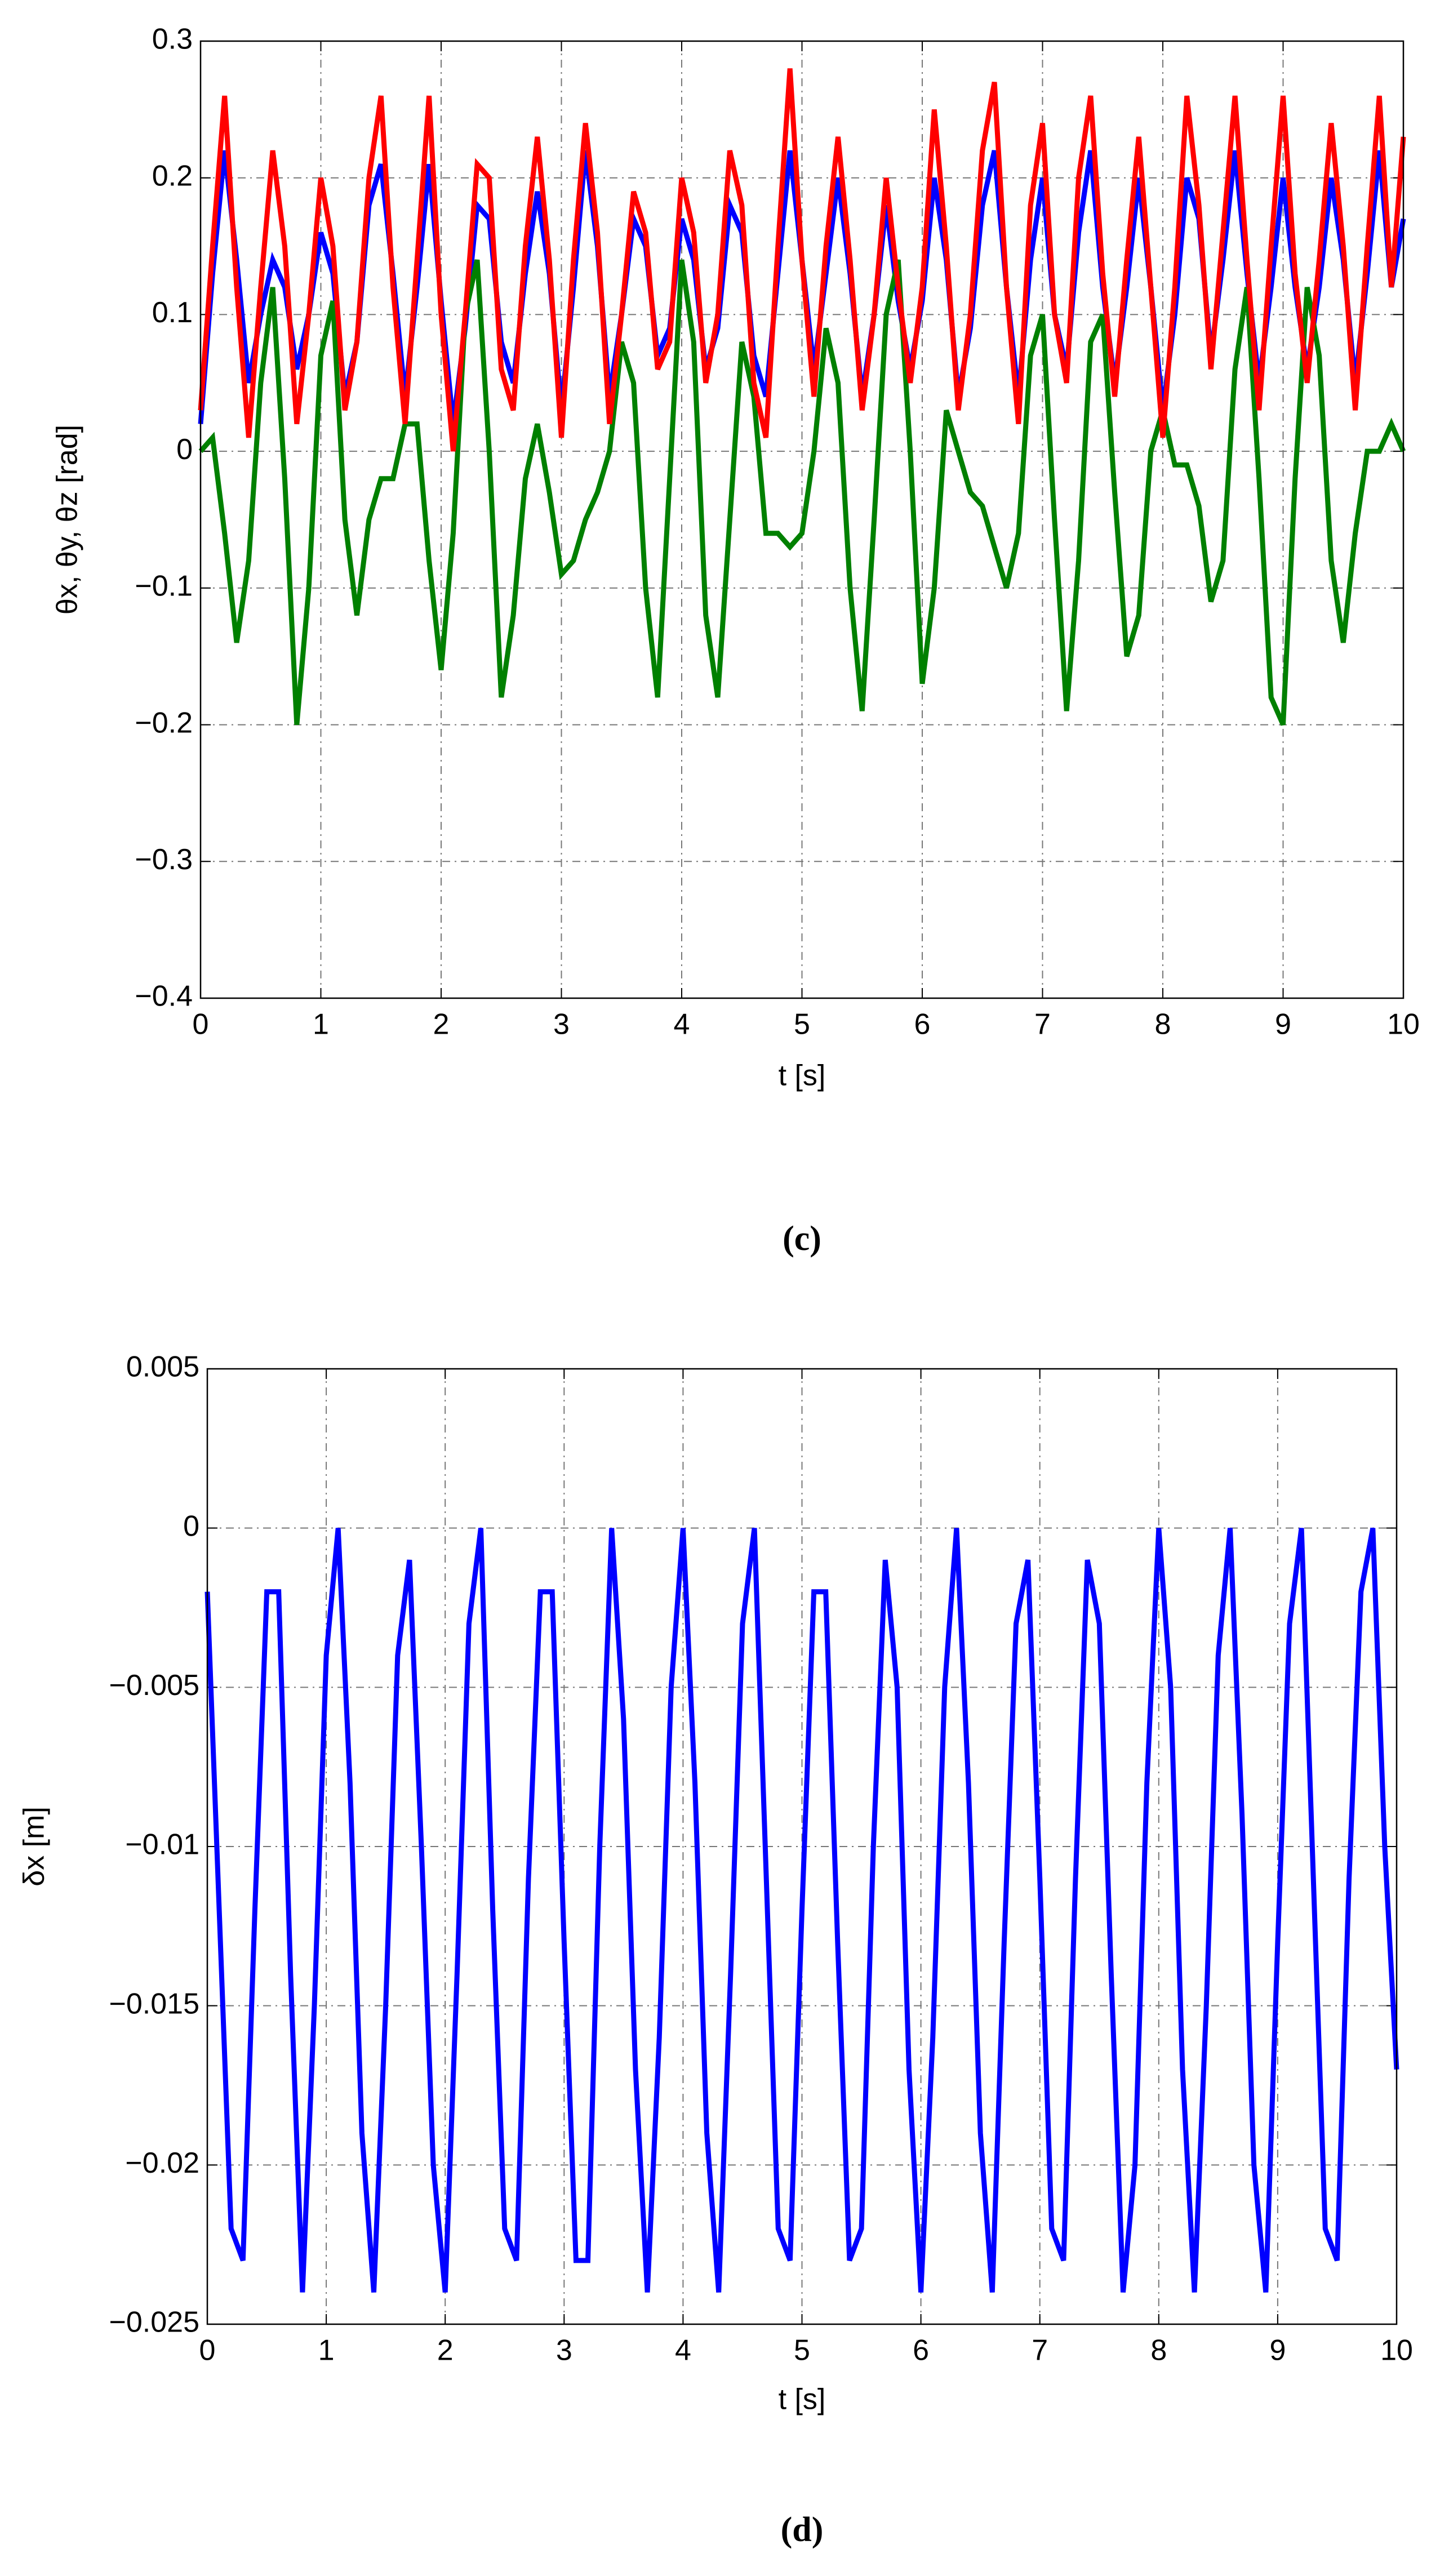 The width and height of the screenshot is (1440, 2576). Describe the element at coordinates (34, 1847) in the screenshot. I see `y-axis-label: δx [m]` at that location.